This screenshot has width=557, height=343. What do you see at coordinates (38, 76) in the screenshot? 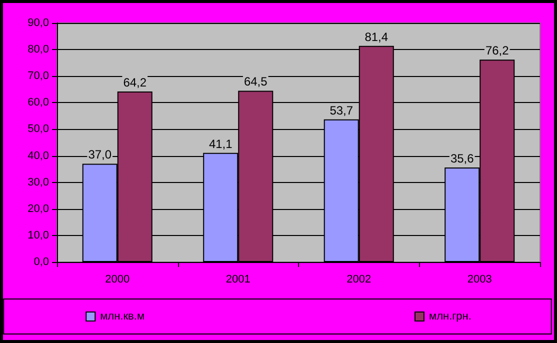
I see `y-tick-label: 70,0` at bounding box center [38, 76].